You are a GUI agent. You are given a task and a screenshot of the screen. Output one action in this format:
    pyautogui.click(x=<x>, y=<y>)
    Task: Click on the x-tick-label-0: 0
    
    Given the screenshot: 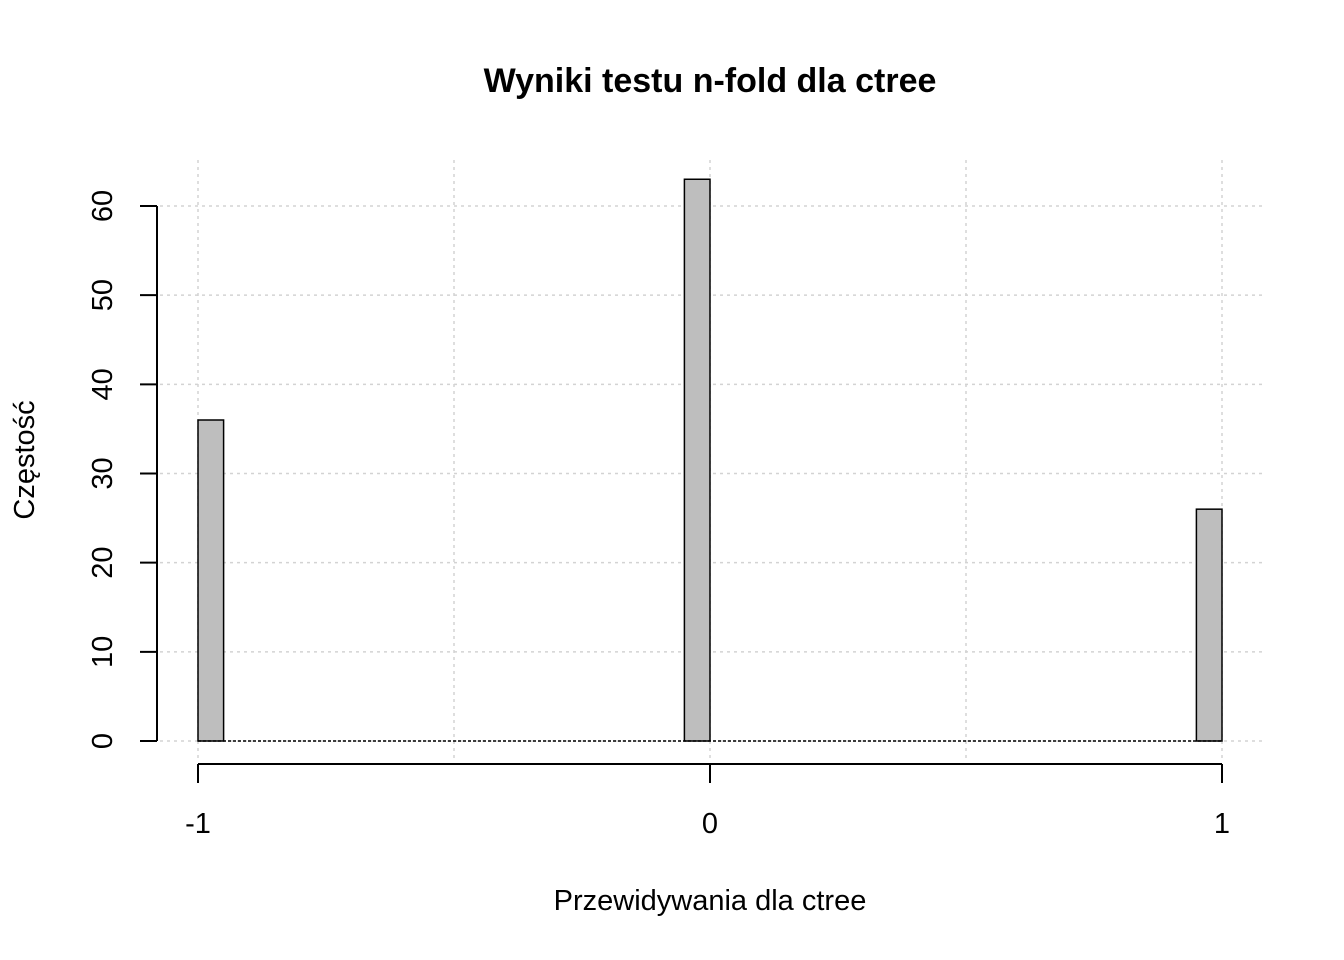 What is the action you would take?
    pyautogui.click(x=710, y=824)
    